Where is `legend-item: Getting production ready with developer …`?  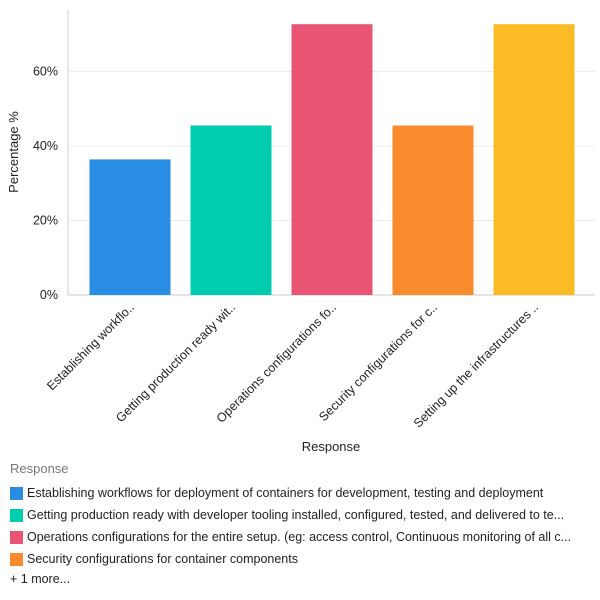 legend-item: Getting production ready with developer … is located at coordinates (302, 515).